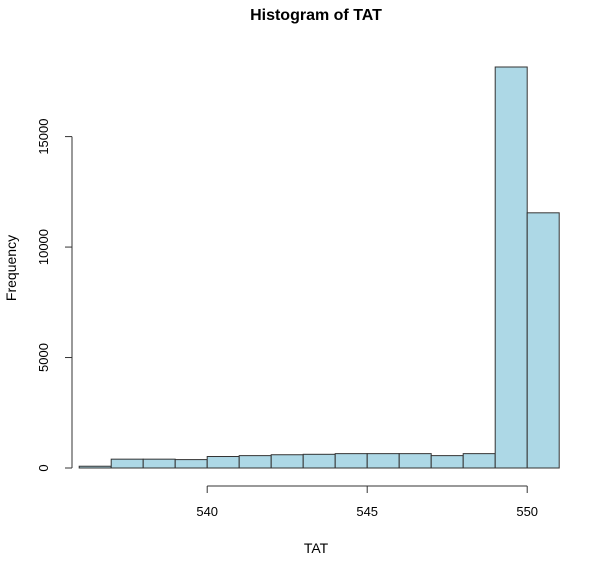 This screenshot has height=570, width=595. What do you see at coordinates (11, 268) in the screenshot?
I see `y-axis-label: Frequency` at bounding box center [11, 268].